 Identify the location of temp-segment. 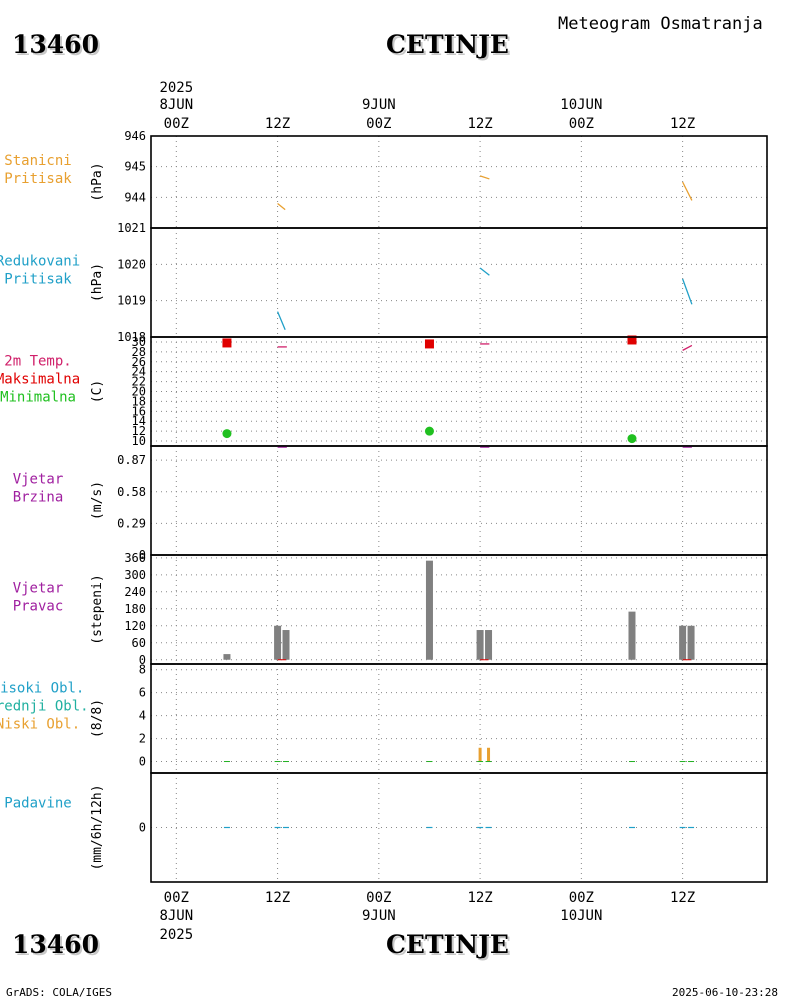
(687, 347).